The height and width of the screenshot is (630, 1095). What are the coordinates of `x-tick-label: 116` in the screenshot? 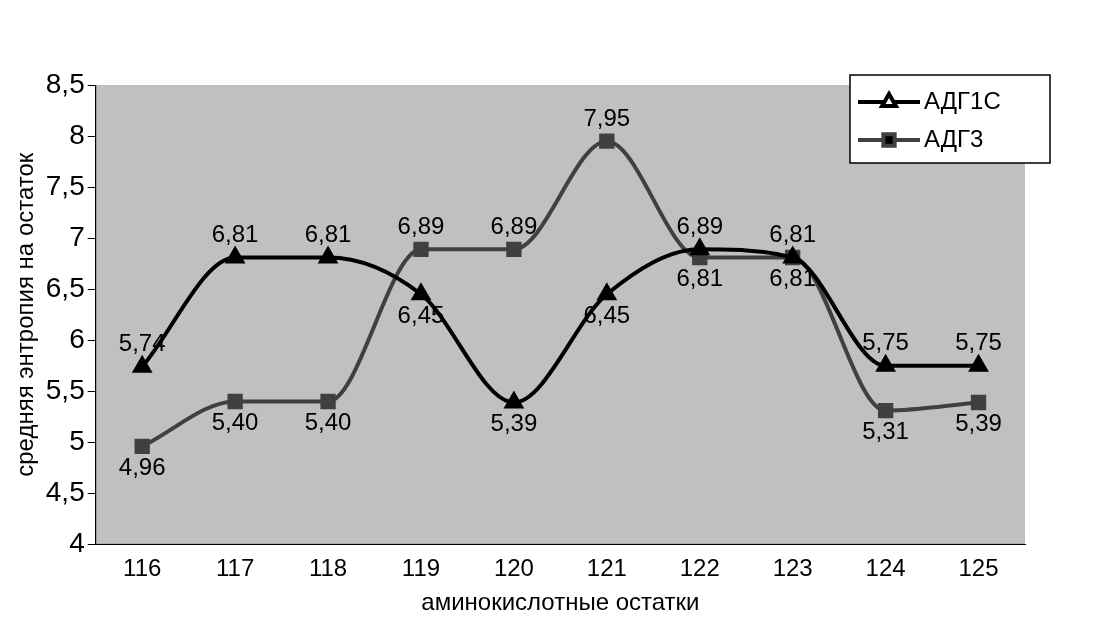 It's located at (142, 568).